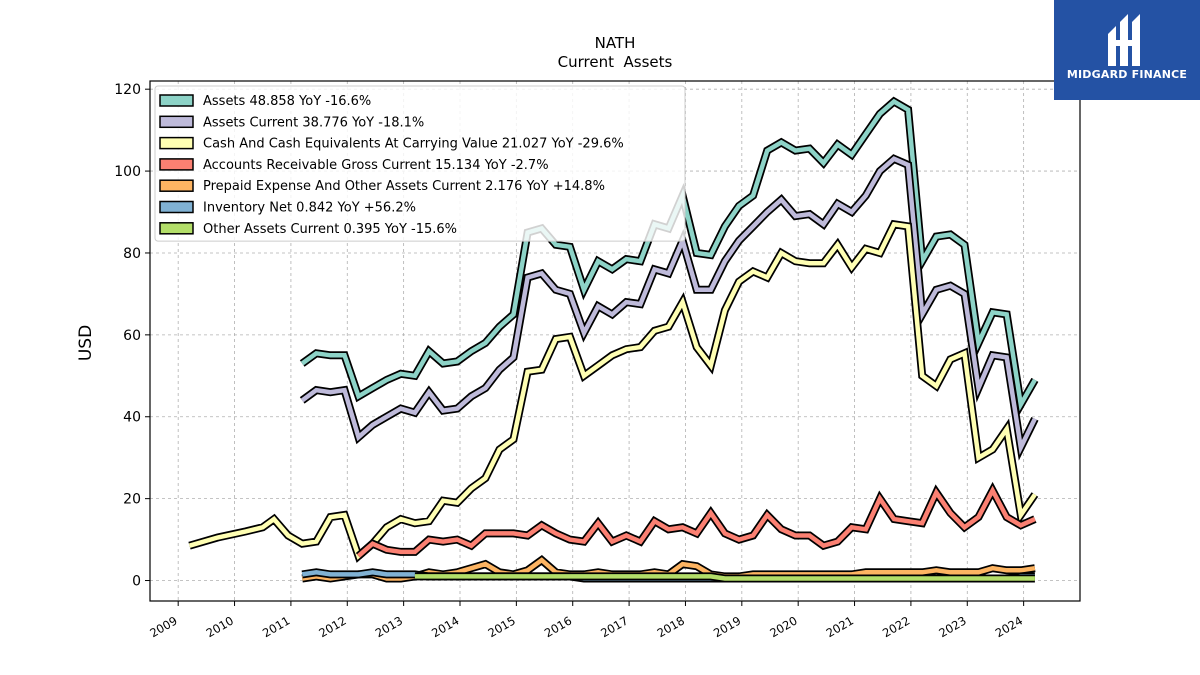  I want to click on legend-label: Assets Current 38.776 YoY -18.1%, so click(313, 122).